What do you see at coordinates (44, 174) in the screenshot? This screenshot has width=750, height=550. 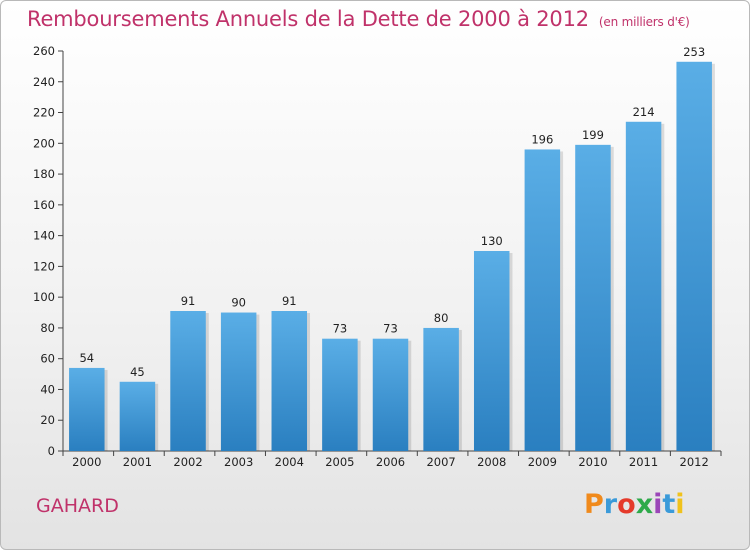 I see `y-tick-label: 180` at bounding box center [44, 174].